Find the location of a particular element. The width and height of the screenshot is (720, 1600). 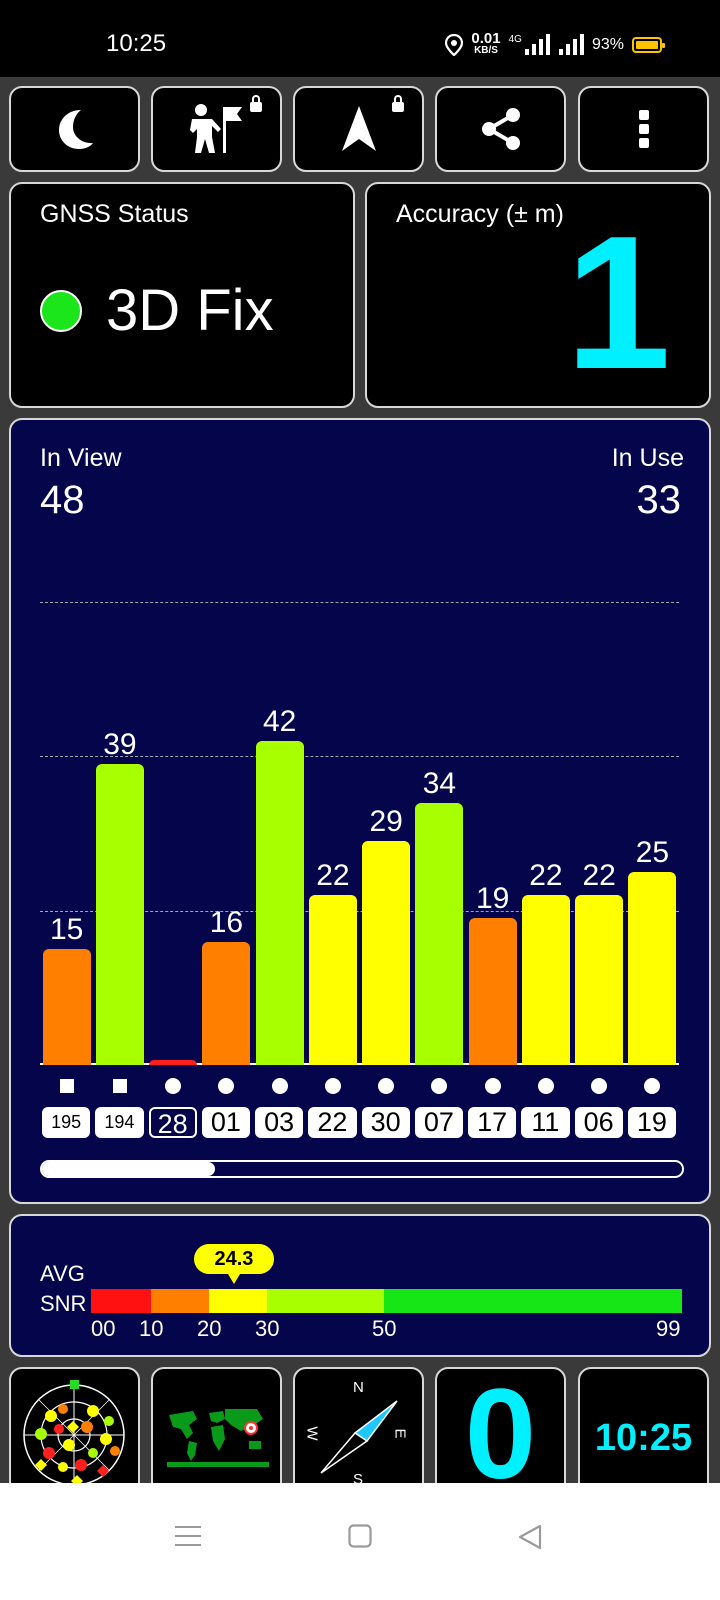

satellite-id-badge: 19 is located at coordinates (651, 1122).